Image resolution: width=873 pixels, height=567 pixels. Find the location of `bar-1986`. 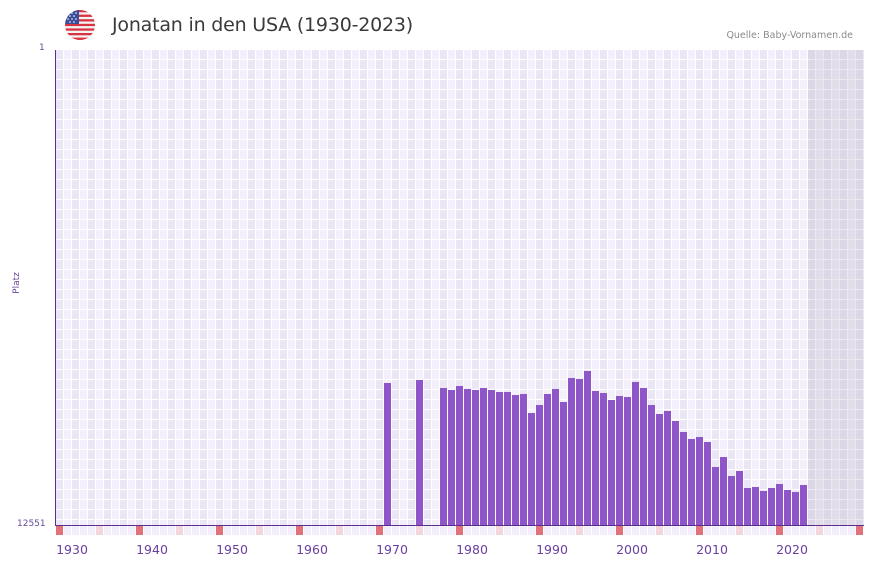

bar-1986 is located at coordinates (507, 458).